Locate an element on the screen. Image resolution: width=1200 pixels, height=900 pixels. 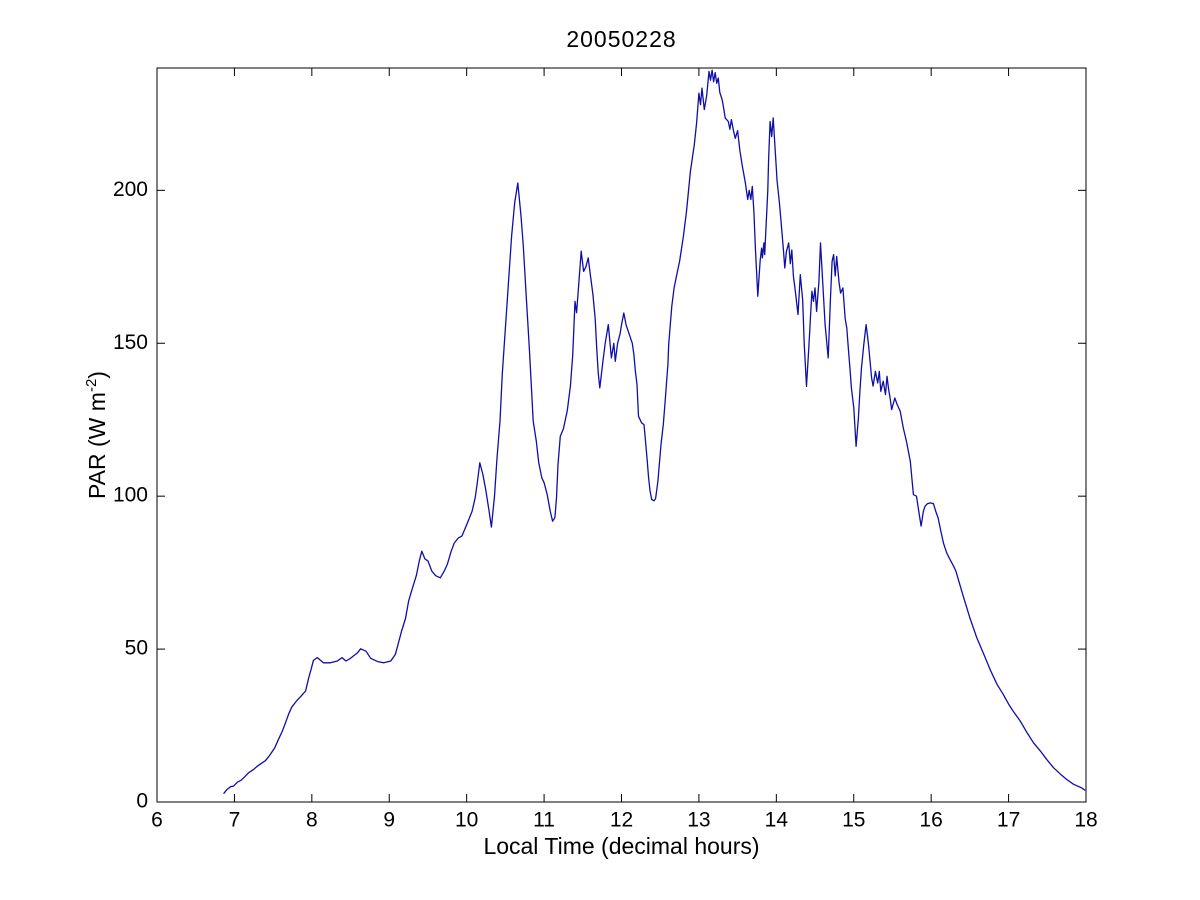
y-tick-label: 50 is located at coordinates (136, 648).